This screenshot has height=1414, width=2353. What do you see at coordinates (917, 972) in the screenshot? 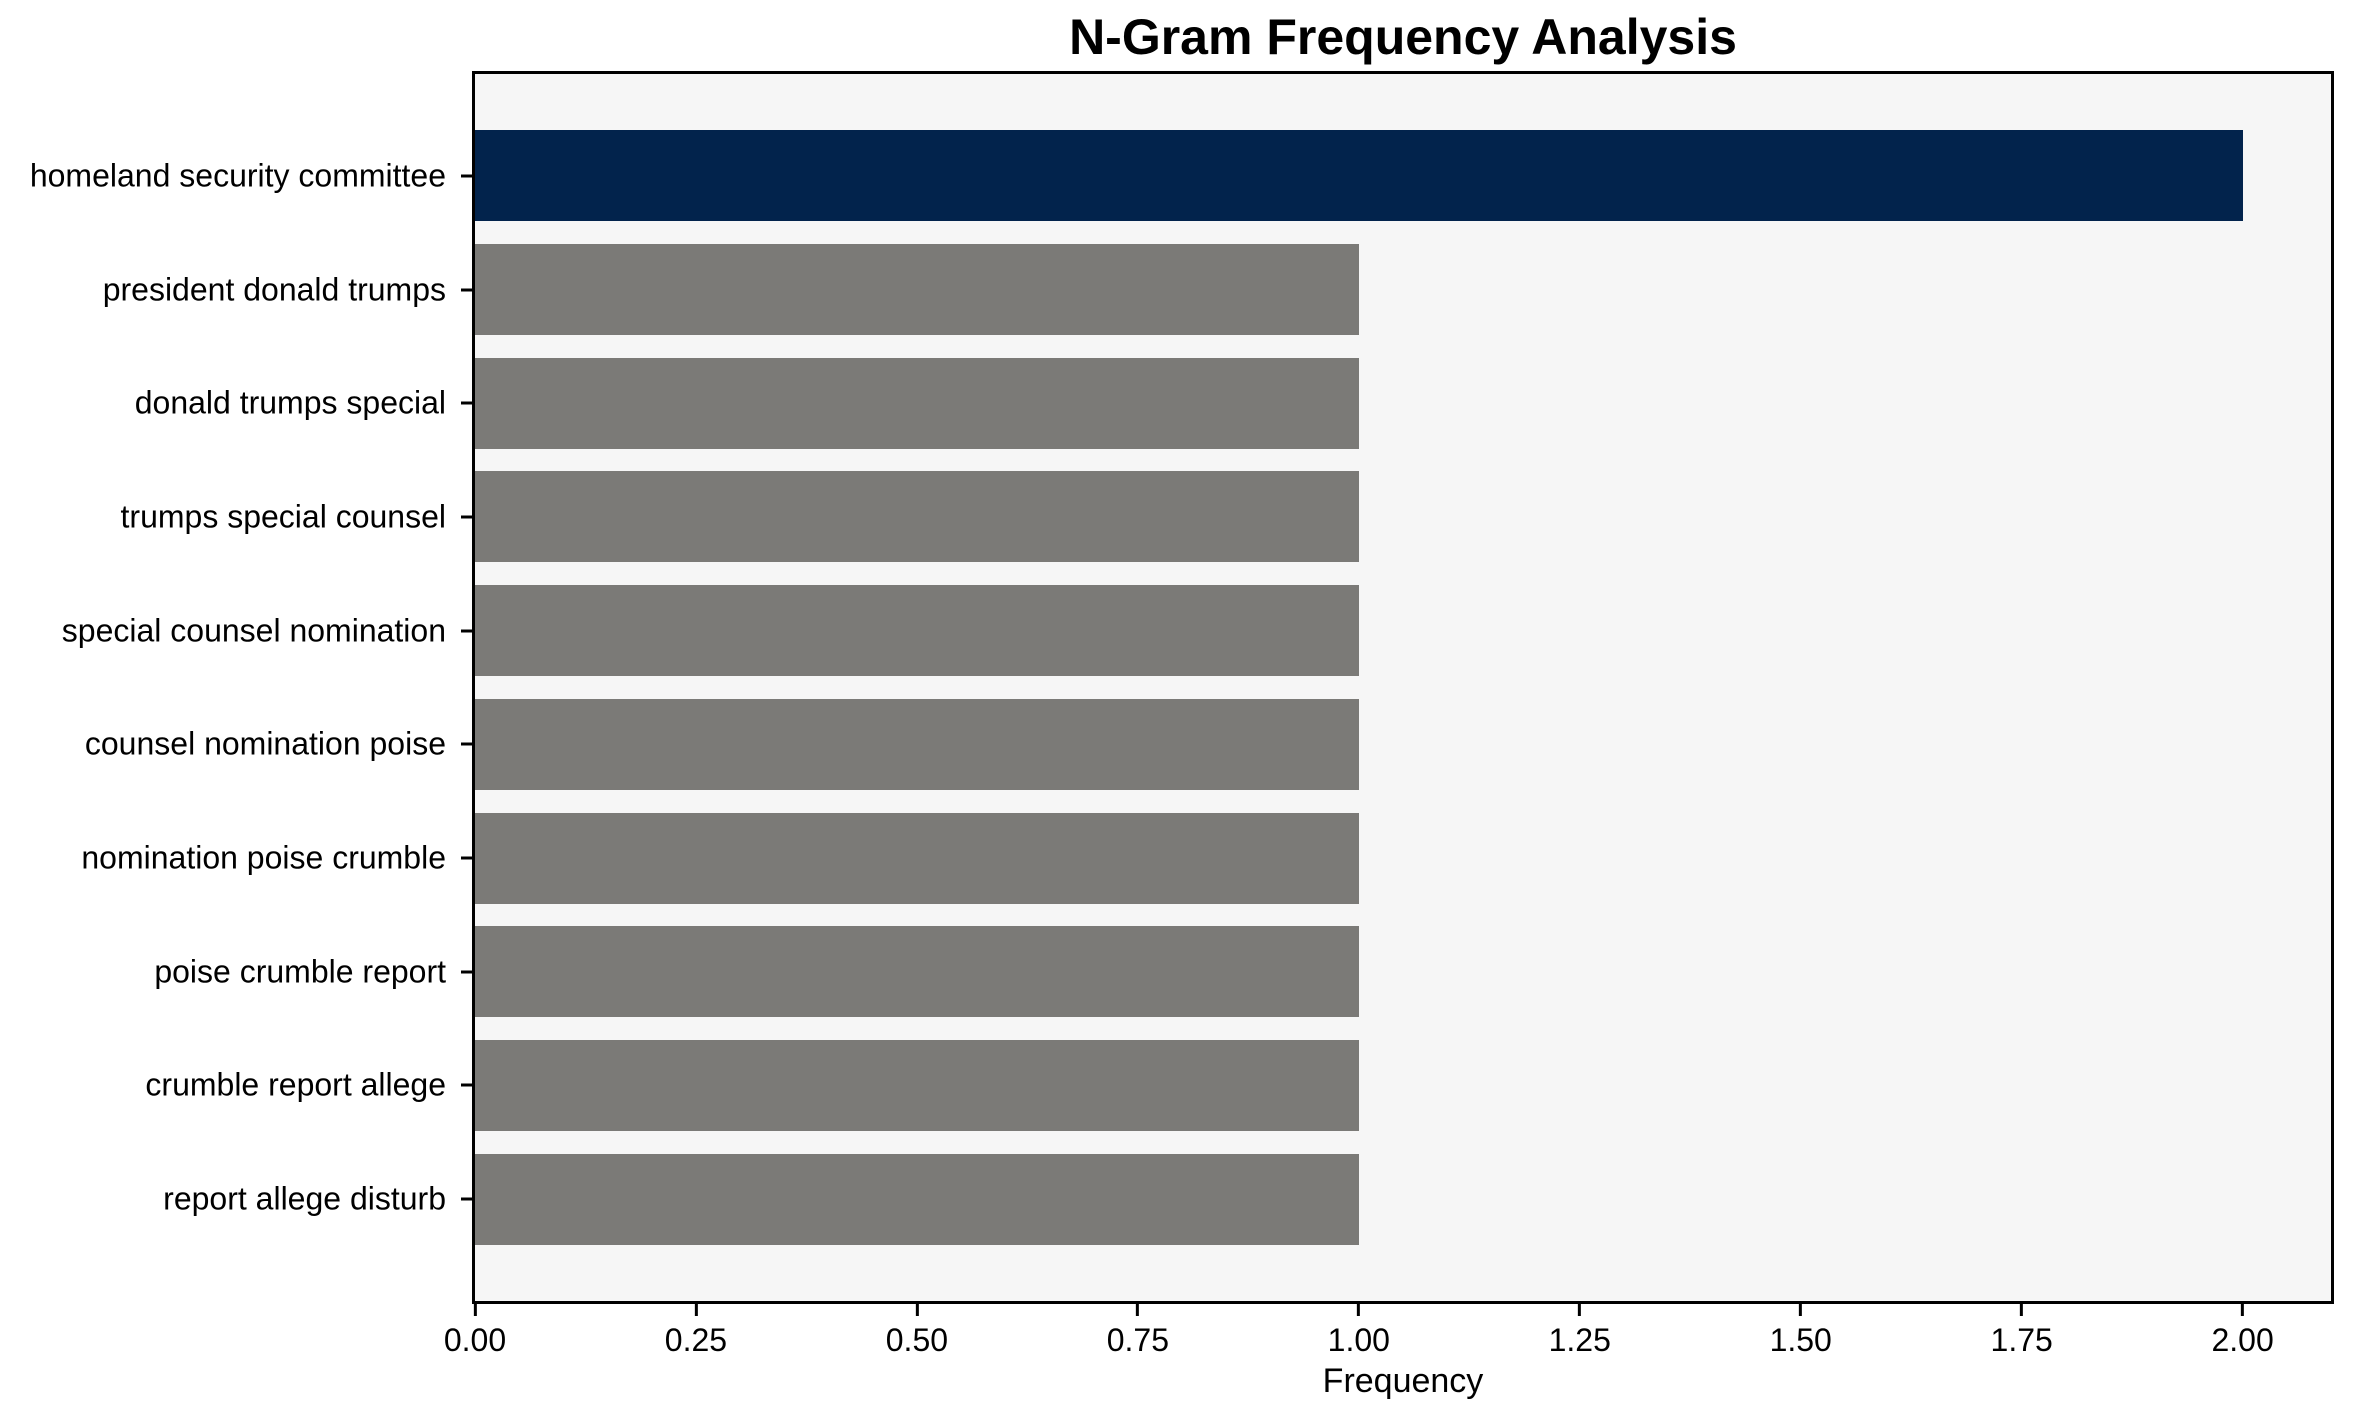
I see `bar-poise-crumble-report` at bounding box center [917, 972].